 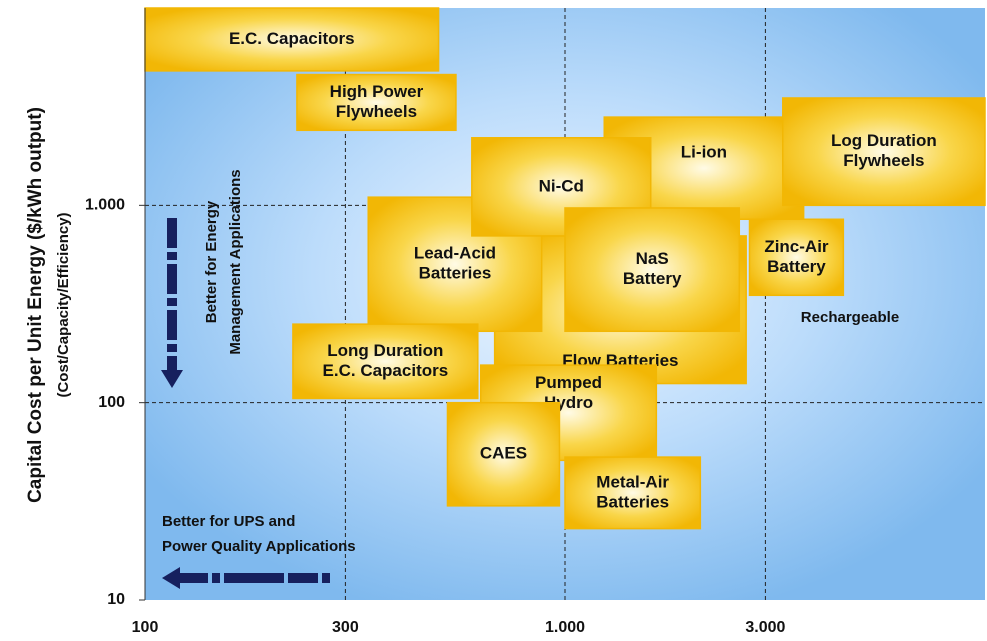 I want to click on box-label: Metal-Air, so click(x=632, y=481).